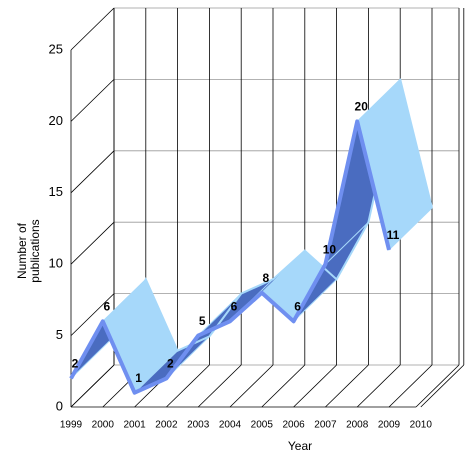 Image resolution: width=465 pixels, height=460 pixels. I want to click on y-tick-label: 0, so click(59, 405).